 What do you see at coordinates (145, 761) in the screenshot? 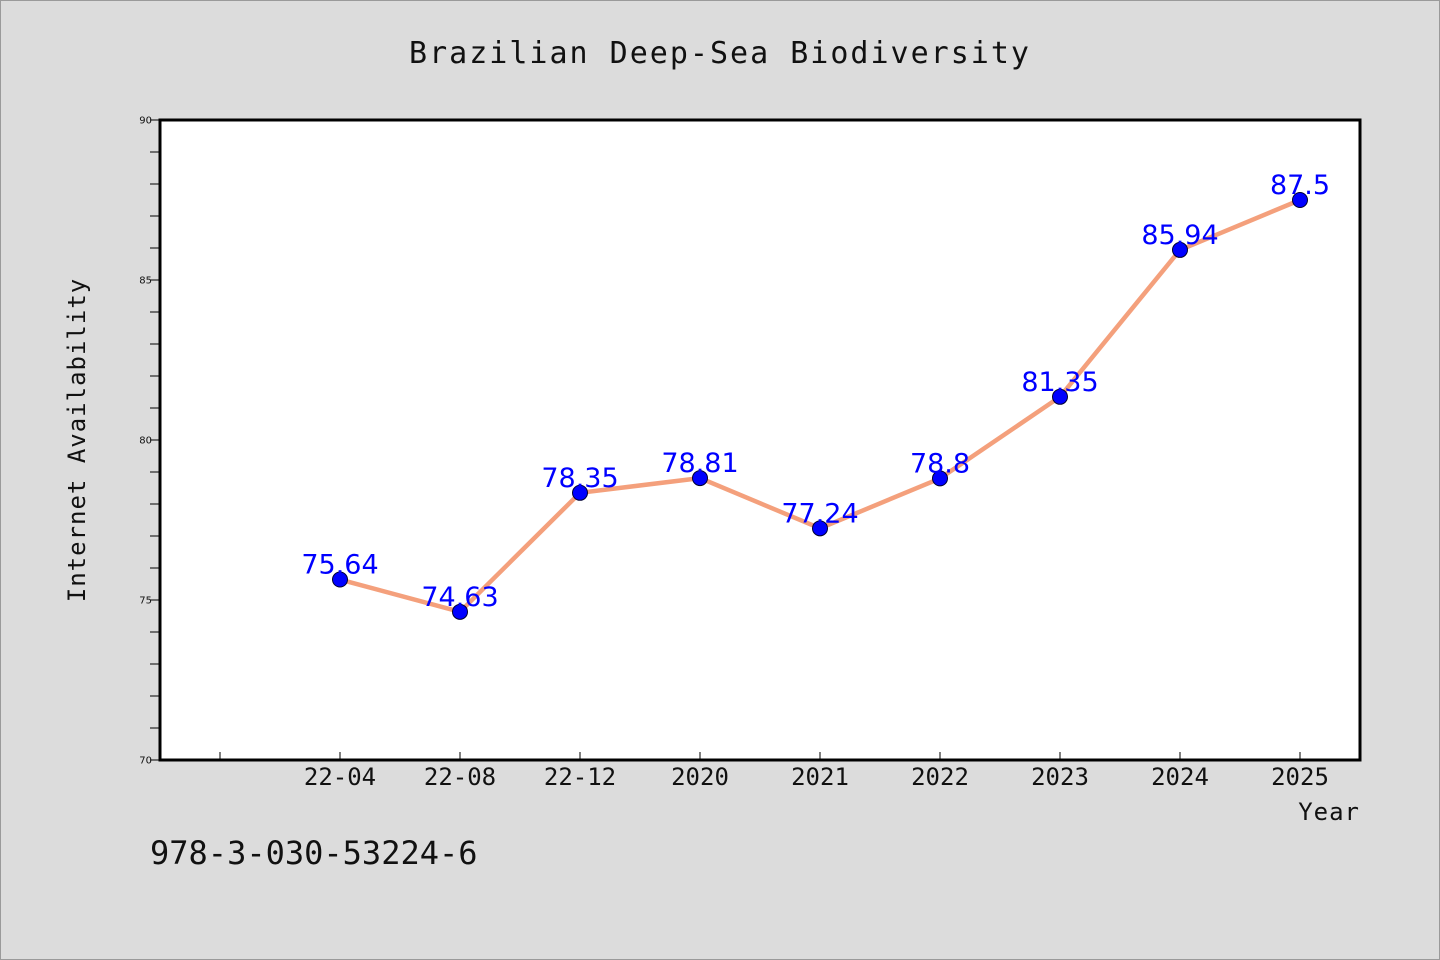
I see `y-tick-label: 70` at bounding box center [145, 761].